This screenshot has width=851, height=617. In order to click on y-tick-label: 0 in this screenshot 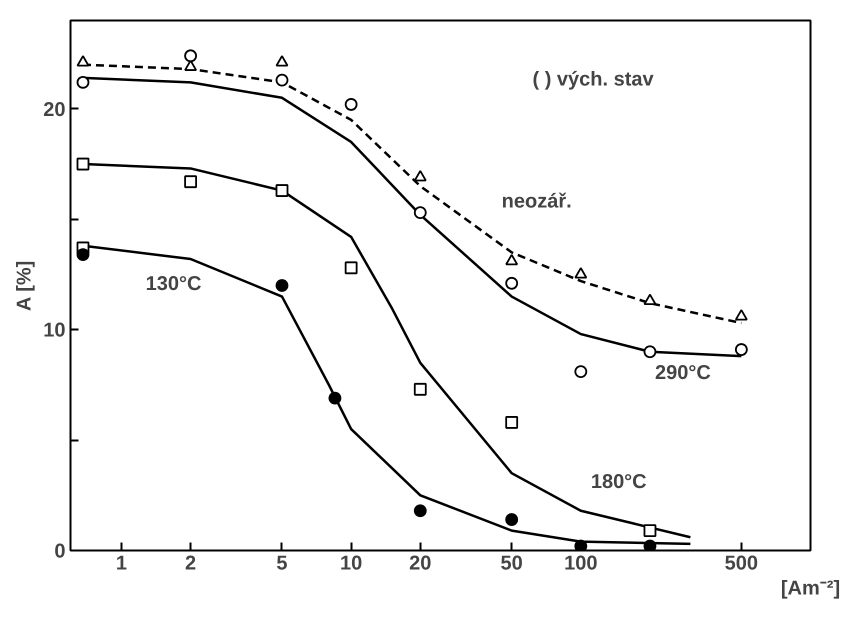, I will do `click(60, 551)`.